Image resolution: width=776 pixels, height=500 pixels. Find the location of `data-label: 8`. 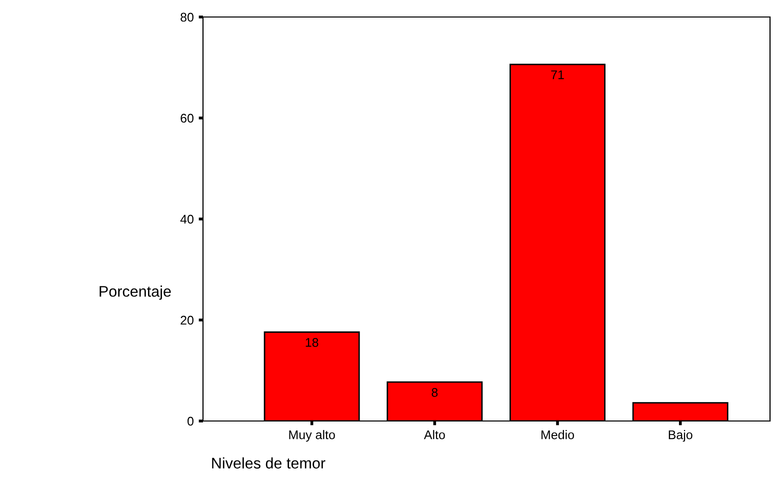

data-label: 8 is located at coordinates (435, 392).